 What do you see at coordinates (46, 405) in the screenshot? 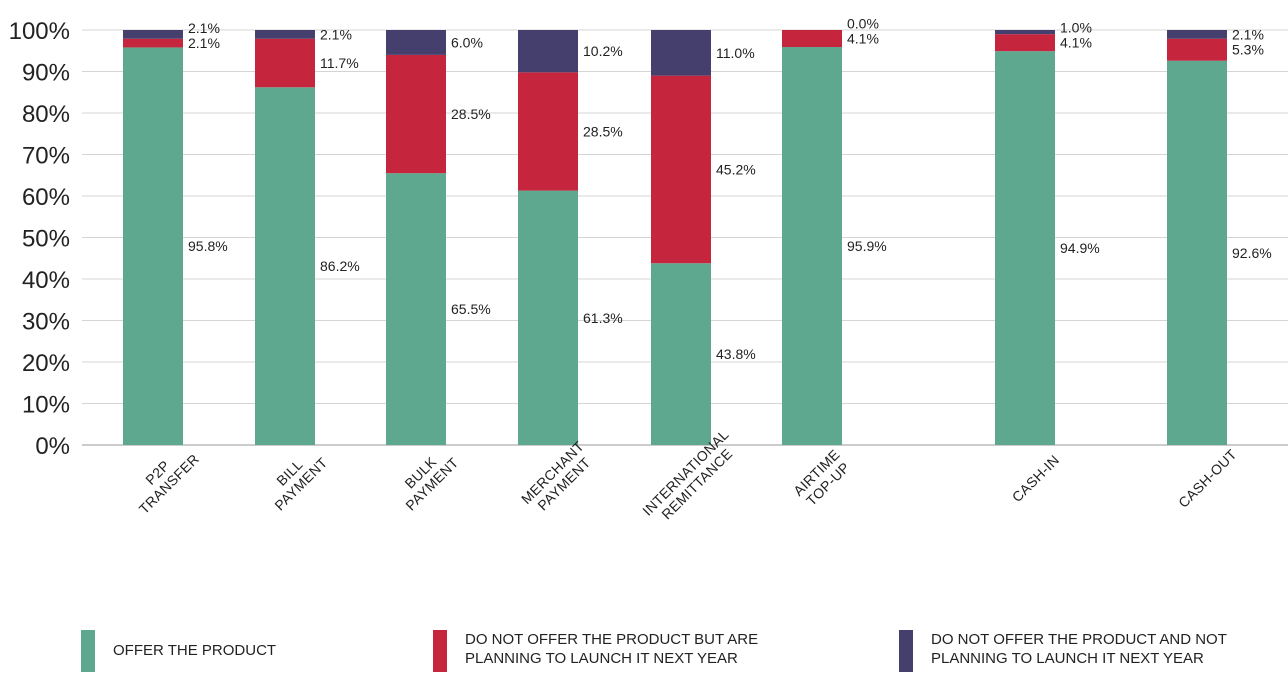
I see `y-tick-label: 10%` at bounding box center [46, 405].